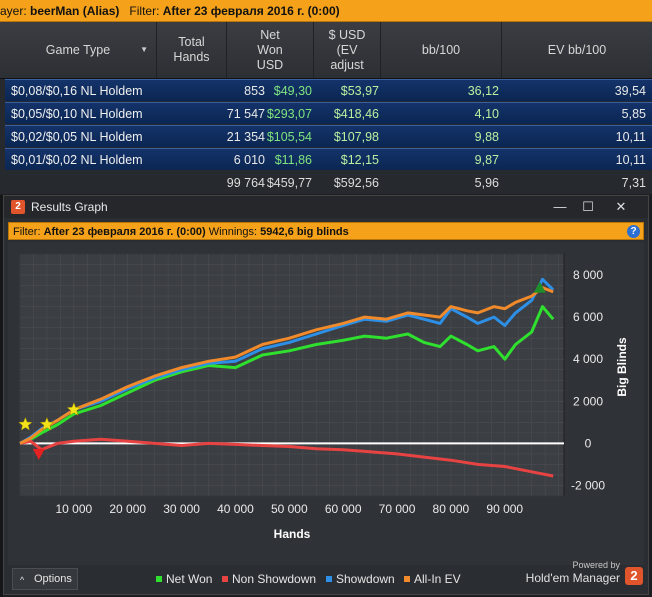  I want to click on sort-arrow-icon: ▼, so click(144, 49).